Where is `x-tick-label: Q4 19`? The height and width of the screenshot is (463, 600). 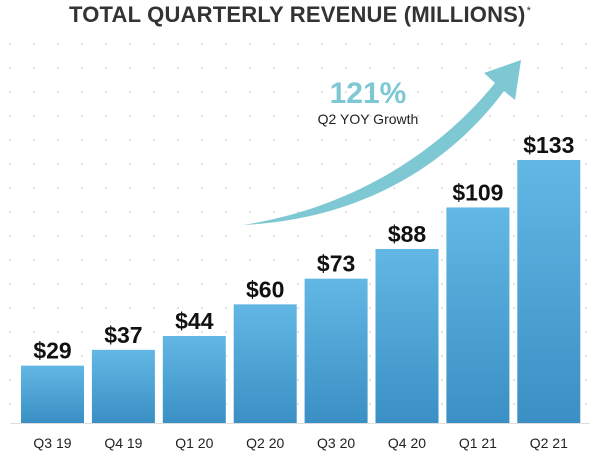
x-tick-label: Q4 19 is located at coordinates (123, 443).